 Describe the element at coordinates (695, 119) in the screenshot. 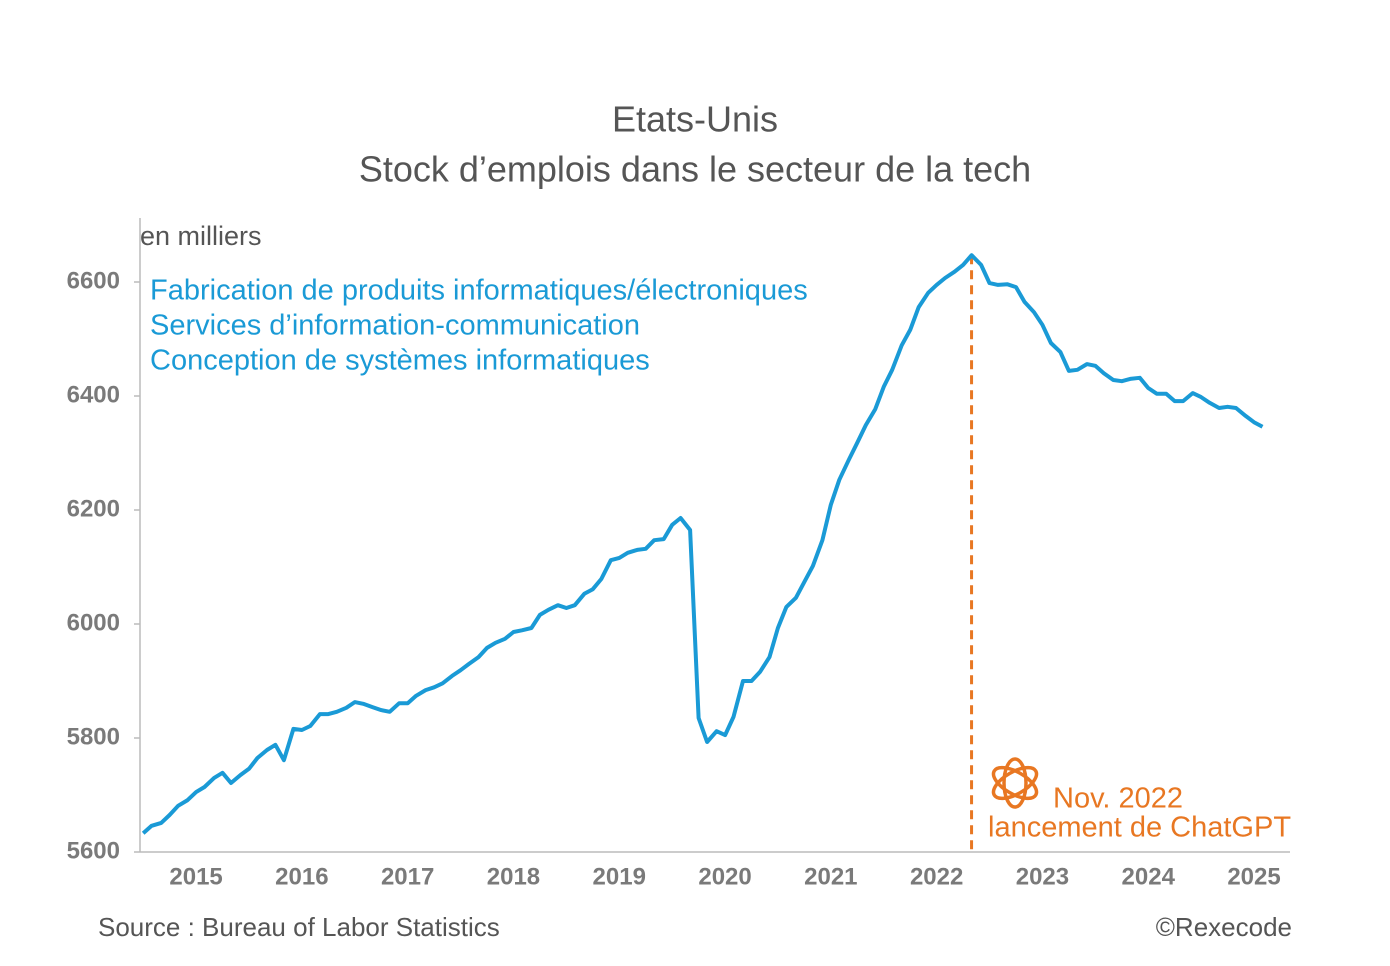

I see `chart-title: Etats-Unis` at that location.